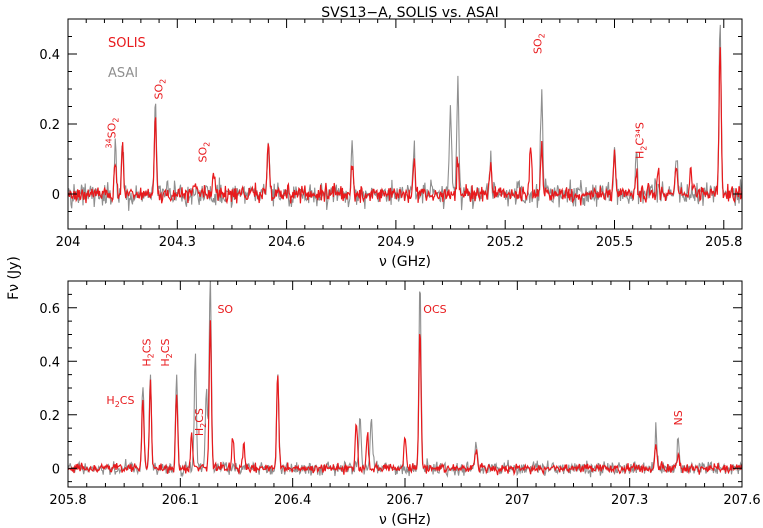 Image resolution: width=763 pixels, height=528 pixels. Describe the element at coordinates (614, 242) in the screenshot. I see `x-tick-label: 205.5` at that location.